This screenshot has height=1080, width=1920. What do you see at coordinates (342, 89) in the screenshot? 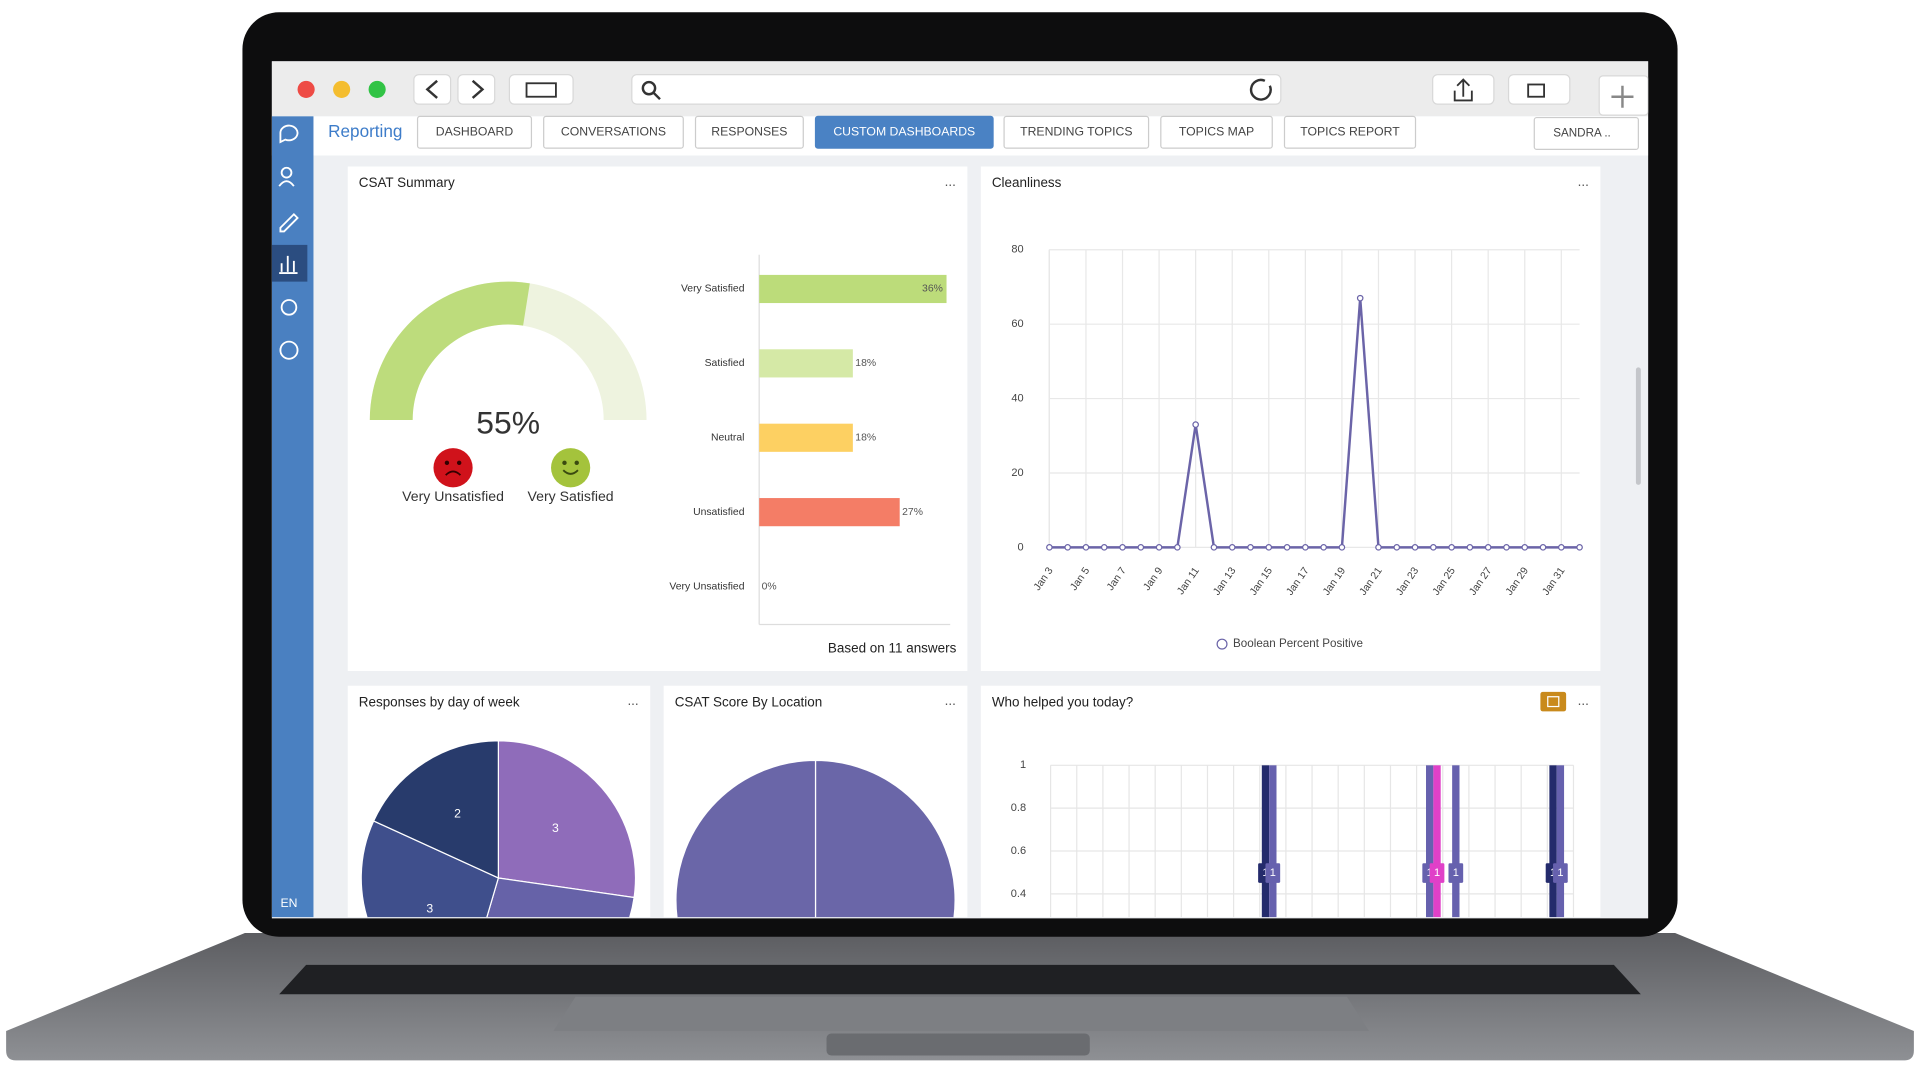
I see `minimize-button` at bounding box center [342, 89].